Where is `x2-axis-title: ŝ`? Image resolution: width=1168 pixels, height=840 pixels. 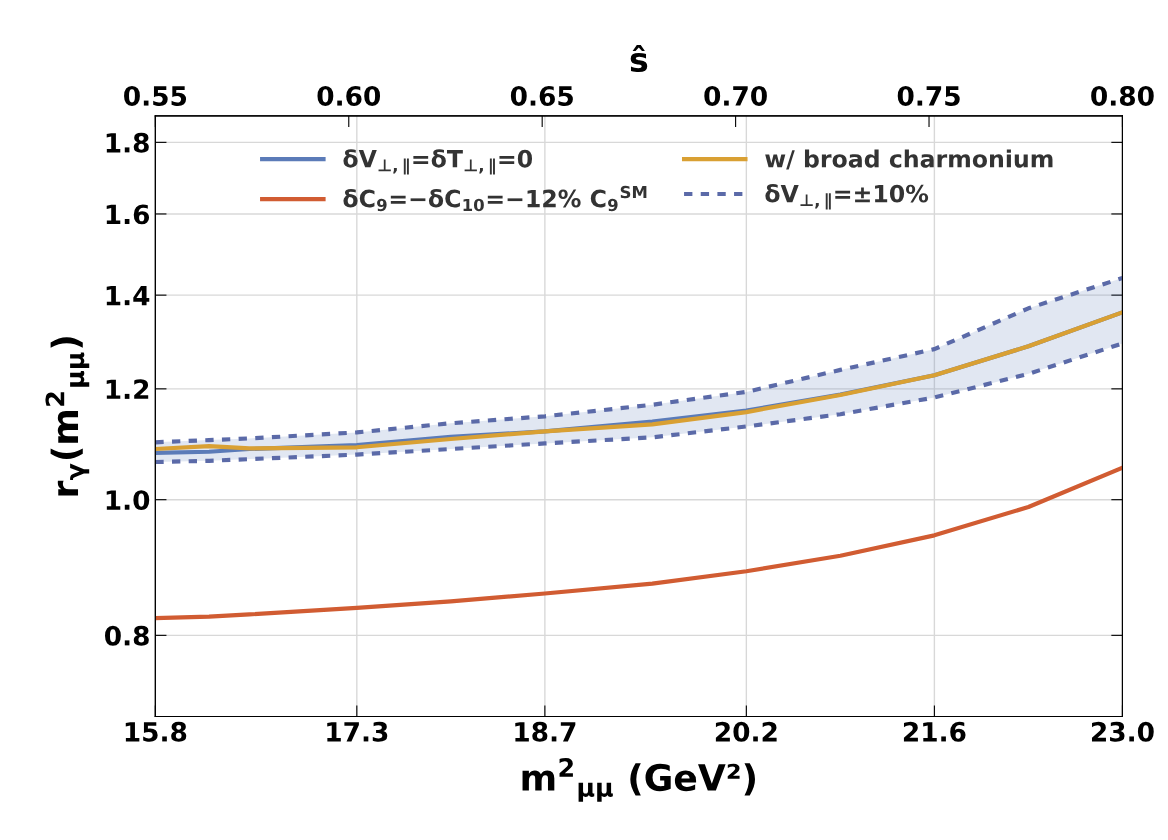
x2-axis-title: ŝ is located at coordinates (639, 58).